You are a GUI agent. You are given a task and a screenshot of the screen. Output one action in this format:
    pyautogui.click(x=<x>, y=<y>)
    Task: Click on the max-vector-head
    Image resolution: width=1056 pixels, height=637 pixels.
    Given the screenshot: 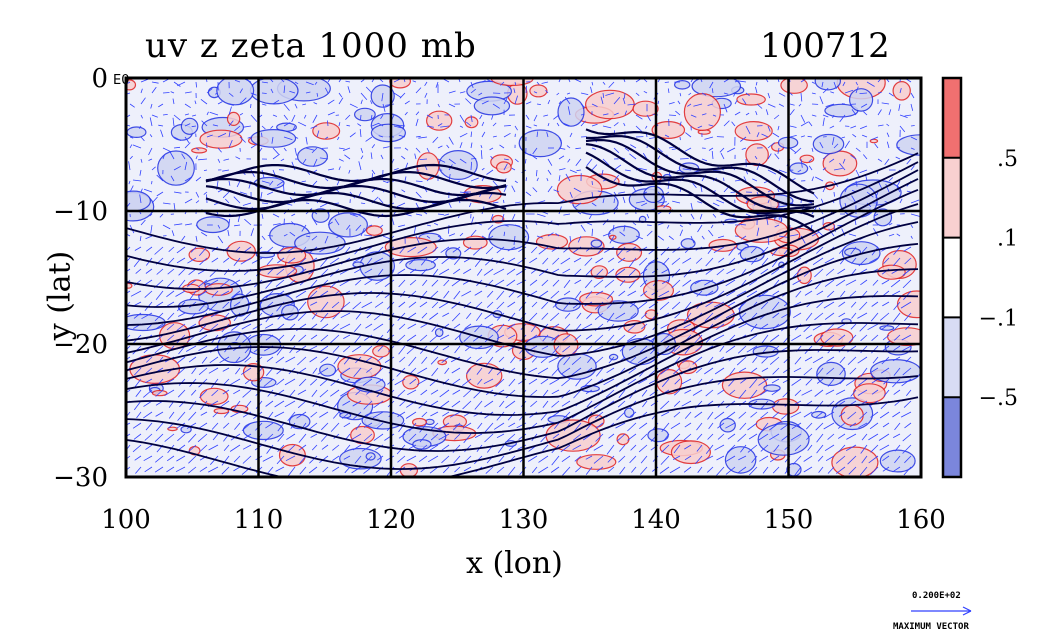 What is the action you would take?
    pyautogui.click(x=967, y=611)
    